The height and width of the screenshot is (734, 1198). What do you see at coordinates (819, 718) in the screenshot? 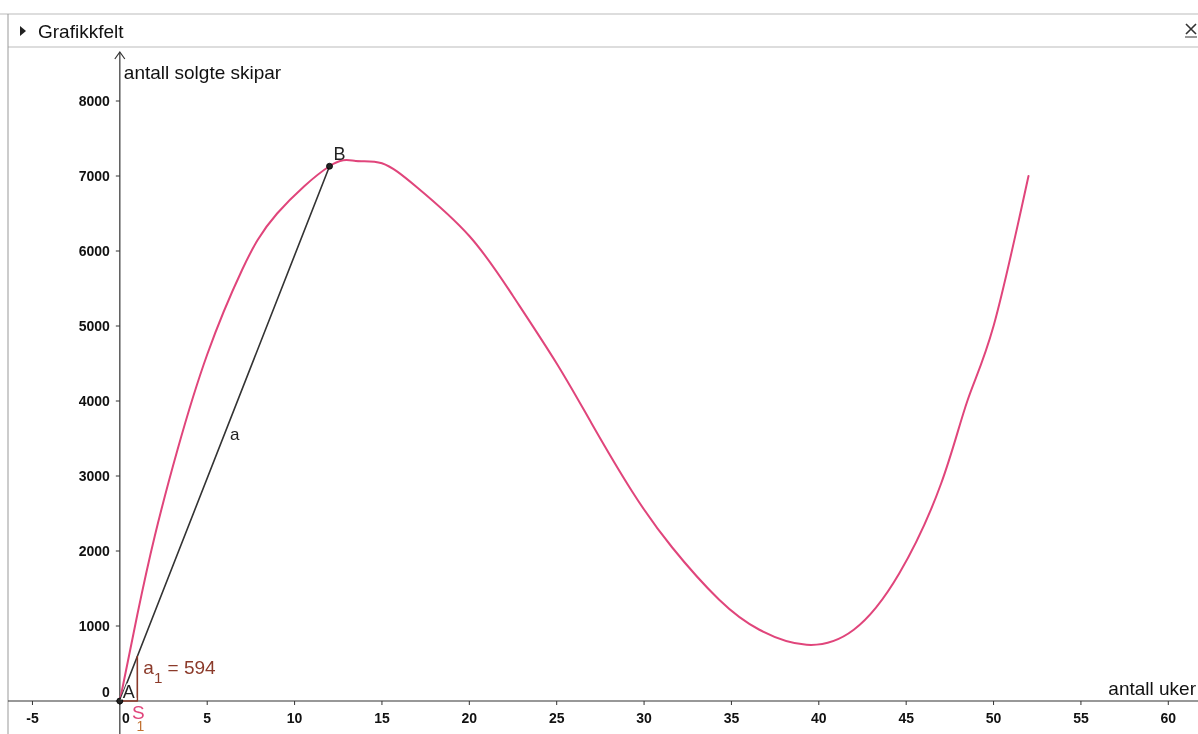
I see `x-tick-label: 40` at bounding box center [819, 718].